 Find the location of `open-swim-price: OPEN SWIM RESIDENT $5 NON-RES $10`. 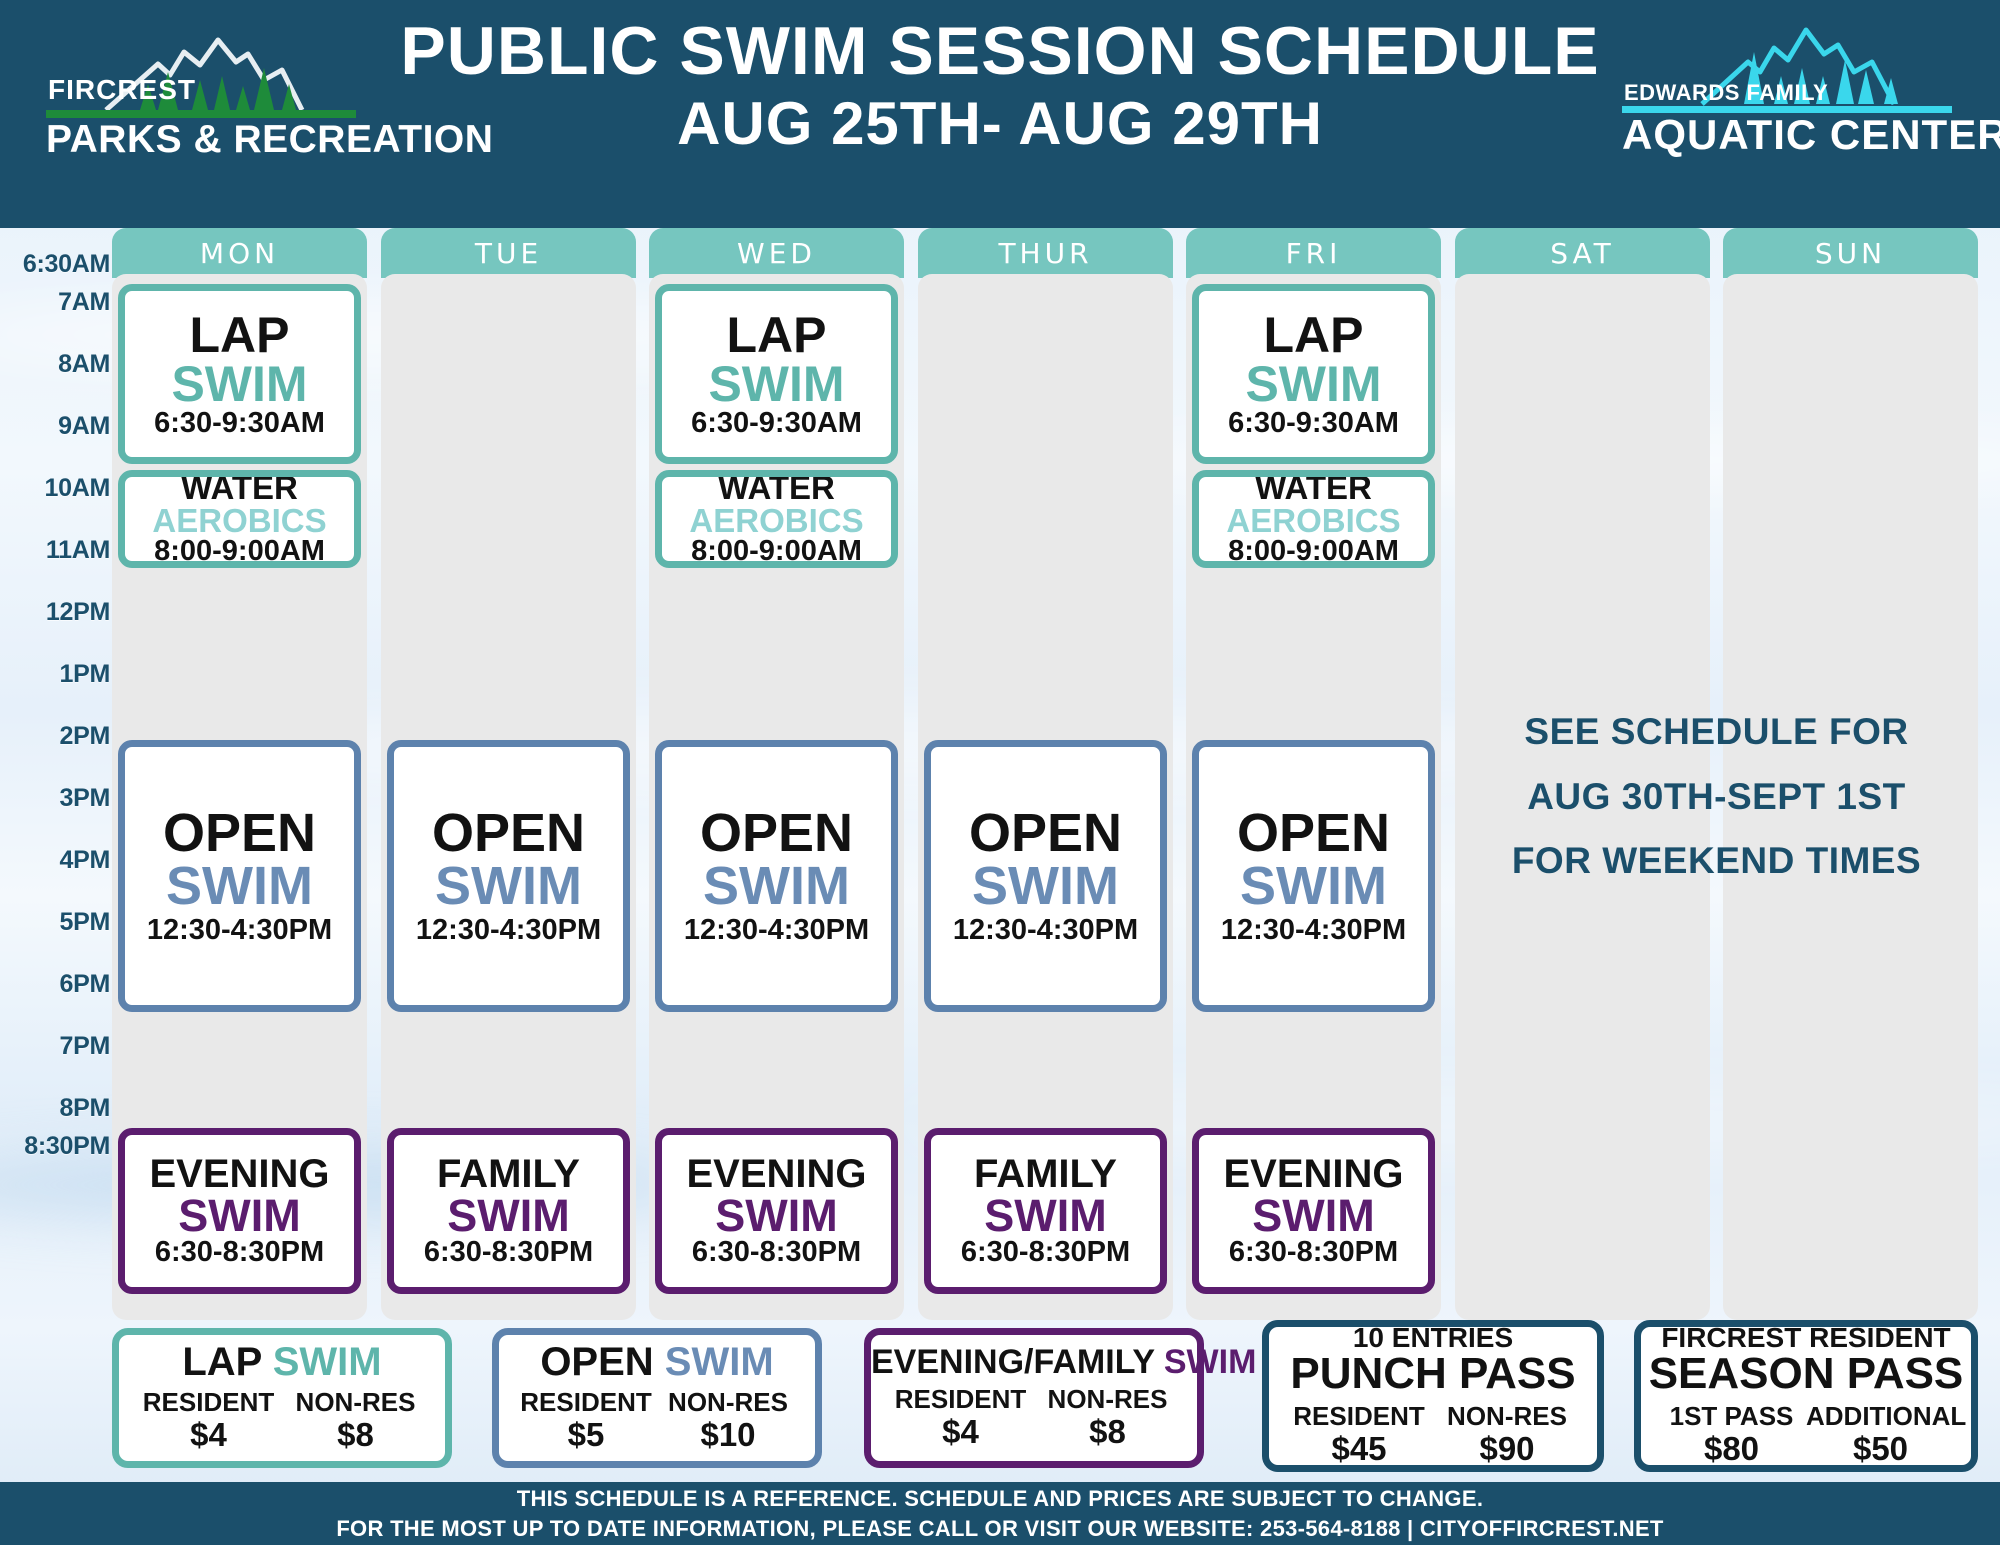

open-swim-price: OPEN SWIM RESIDENT $5 NON-RES $10 is located at coordinates (657, 1398).